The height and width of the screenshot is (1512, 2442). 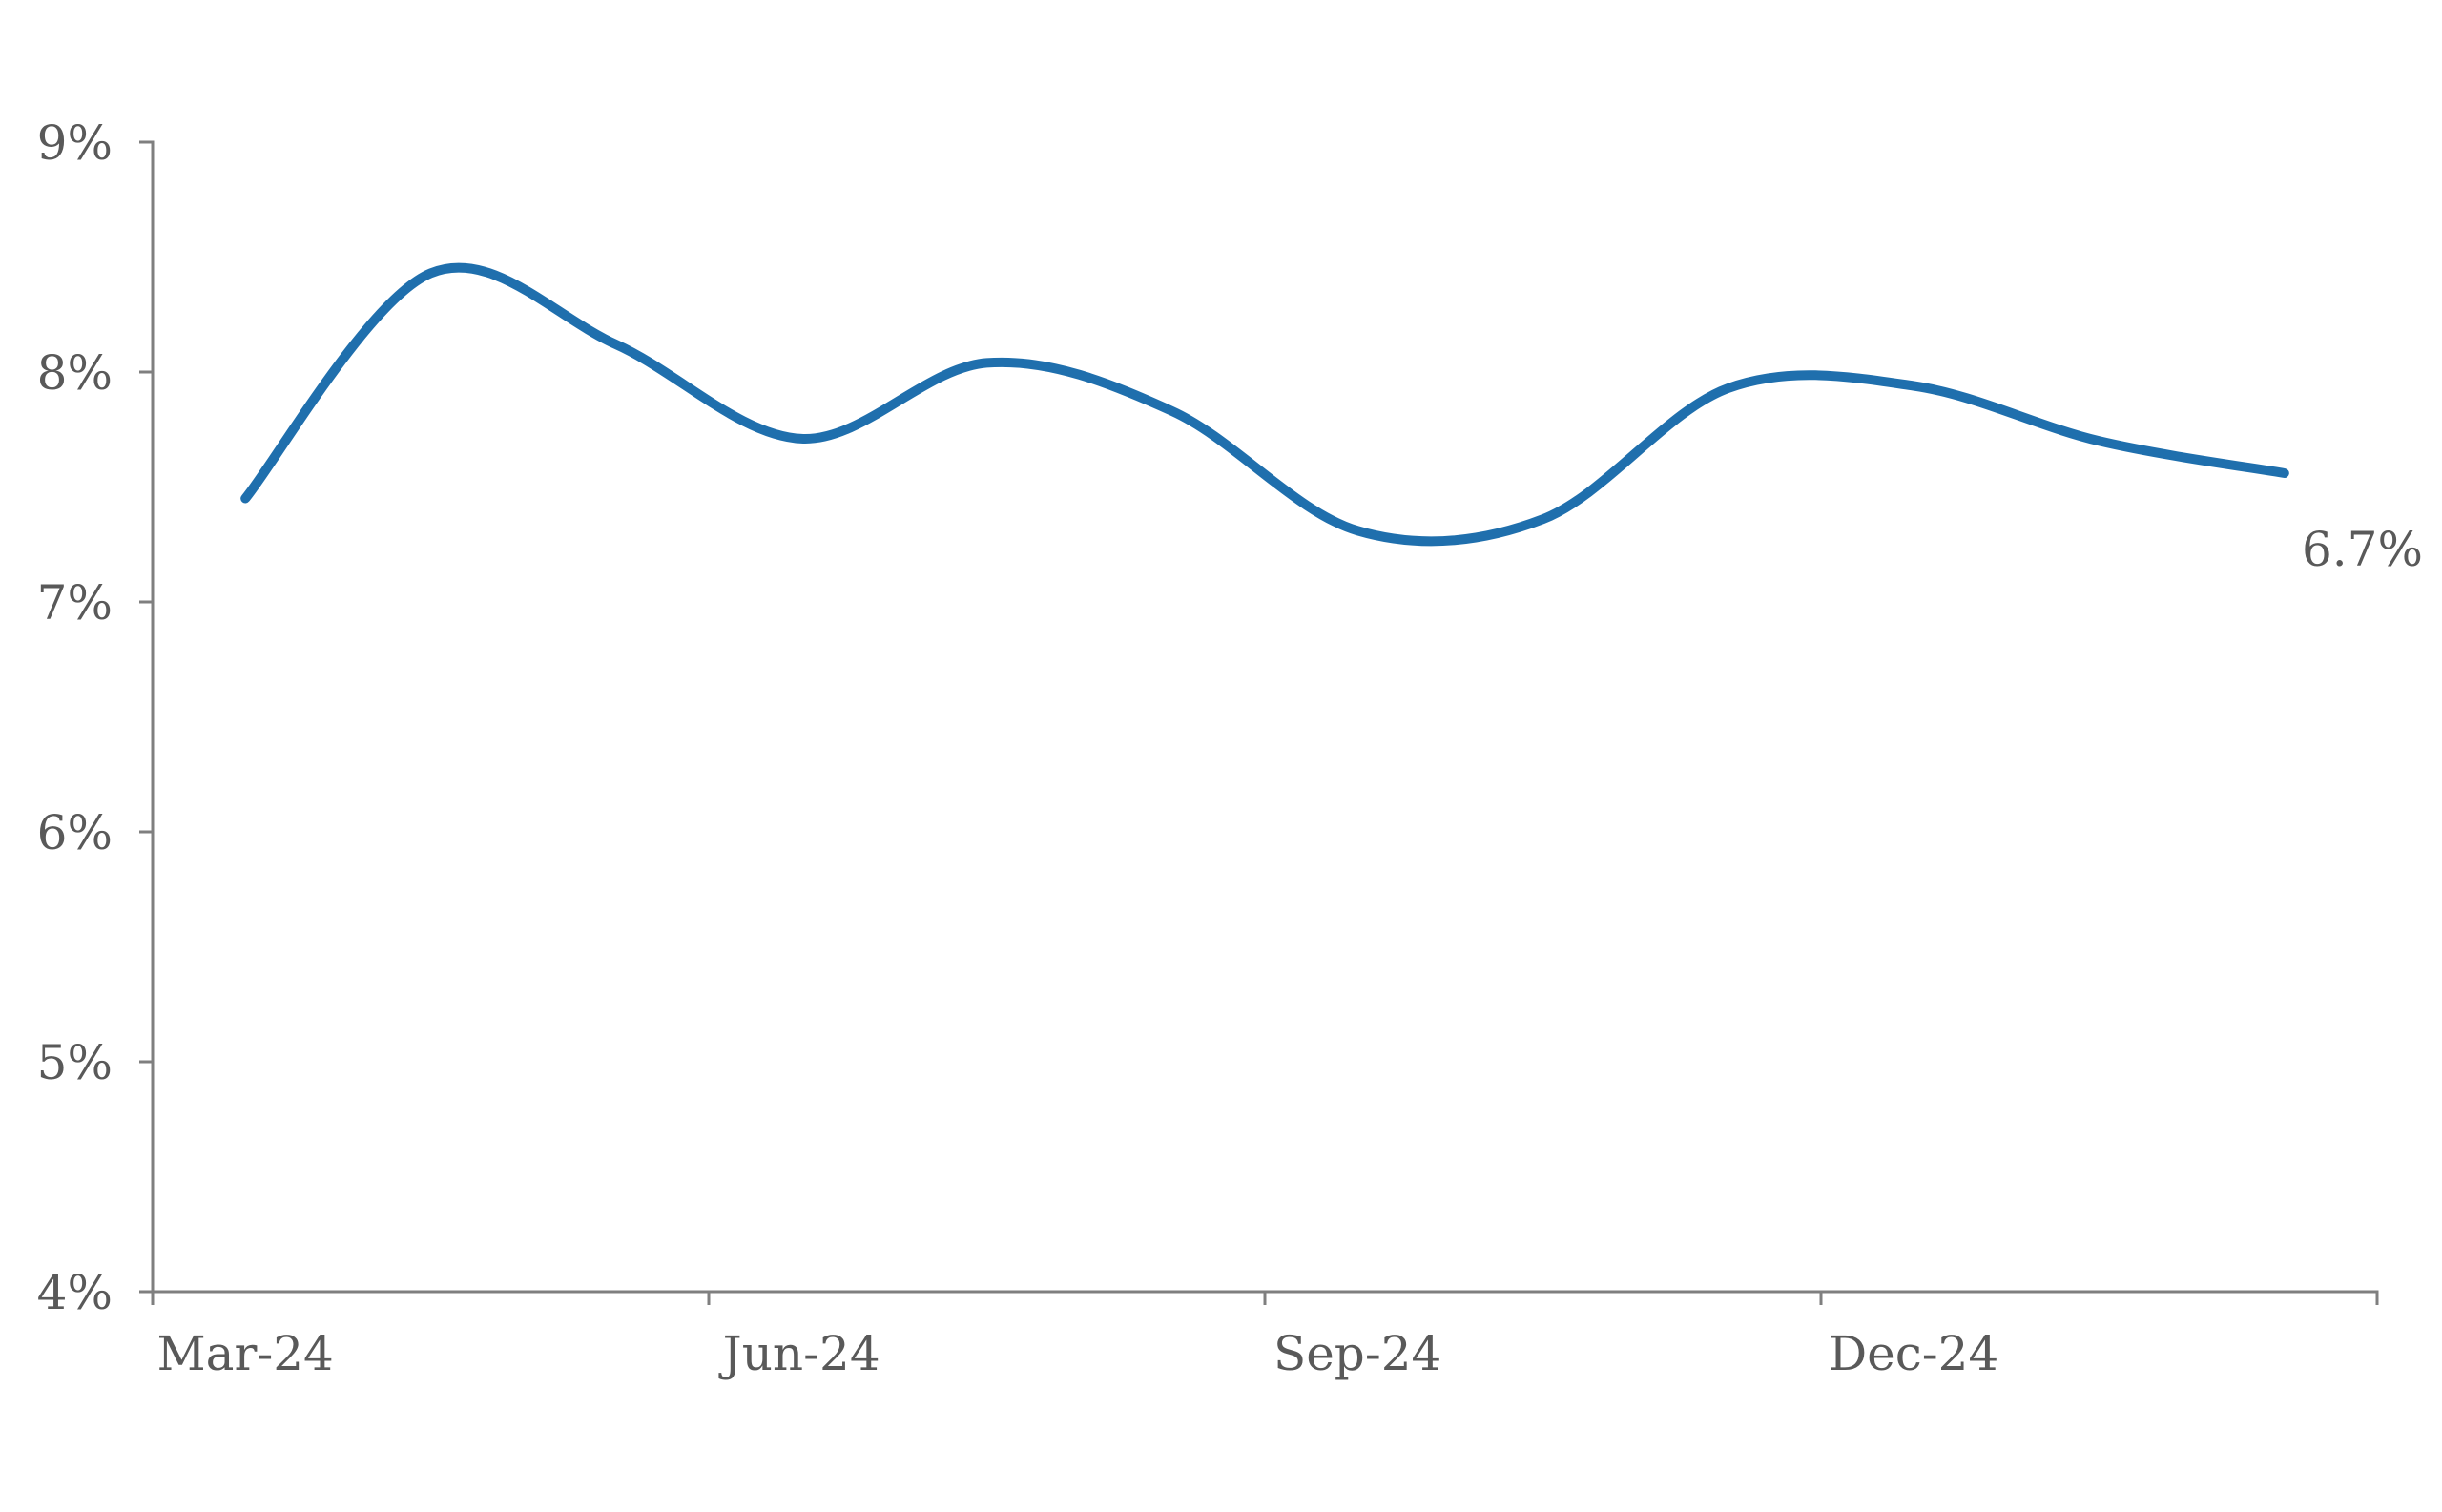 I want to click on x-axis-tick-label: Sep-24, so click(x=1357, y=1353).